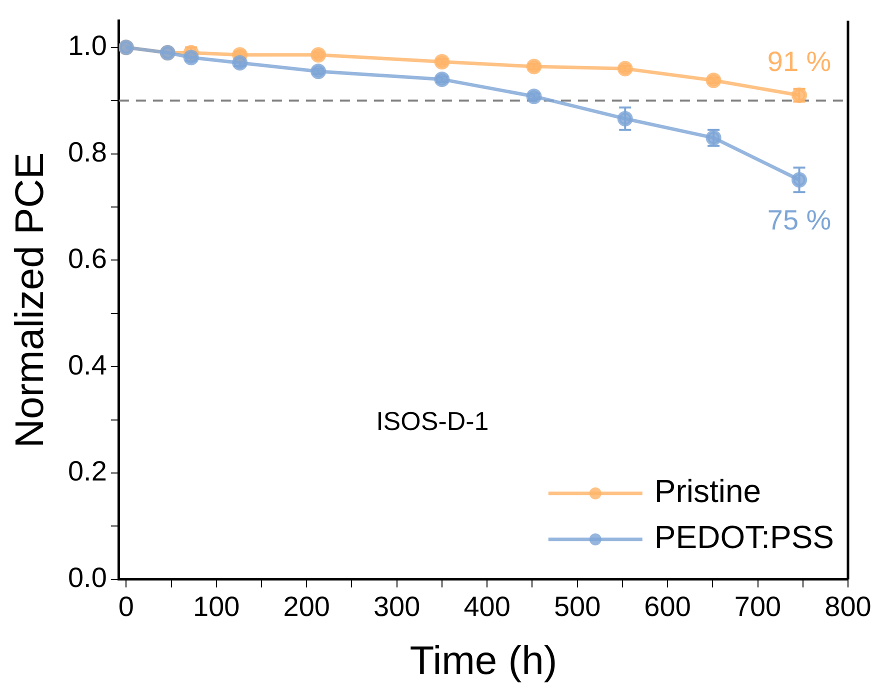 The image size is (884, 695). I want to click on annotation: 75 %, so click(799, 220).